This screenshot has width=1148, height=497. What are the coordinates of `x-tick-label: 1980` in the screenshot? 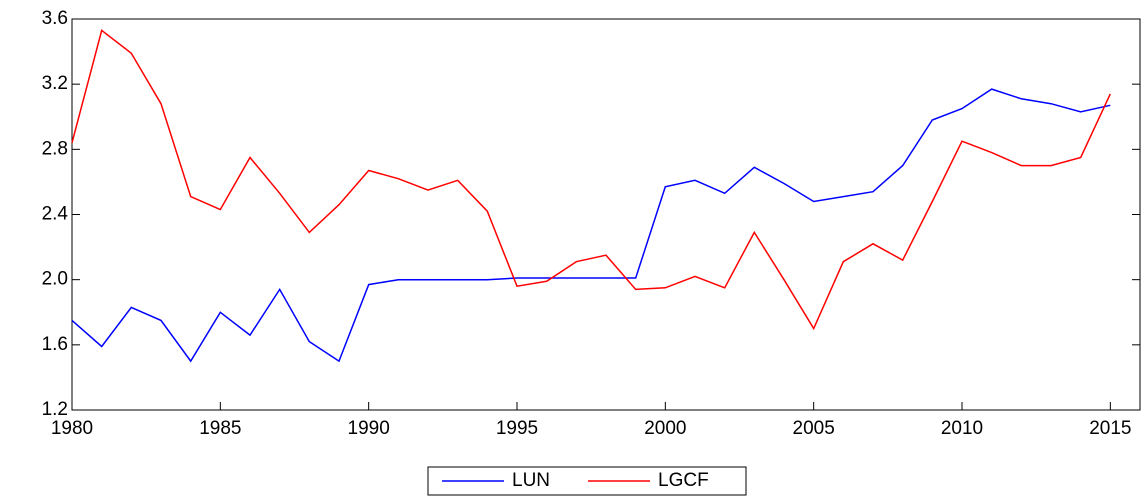 It's located at (72, 428).